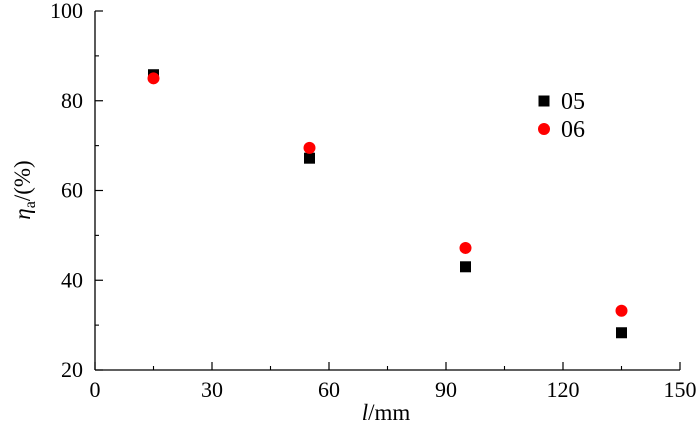  Describe the element at coordinates (329, 389) in the screenshot. I see `x-tick-label: 60` at that location.